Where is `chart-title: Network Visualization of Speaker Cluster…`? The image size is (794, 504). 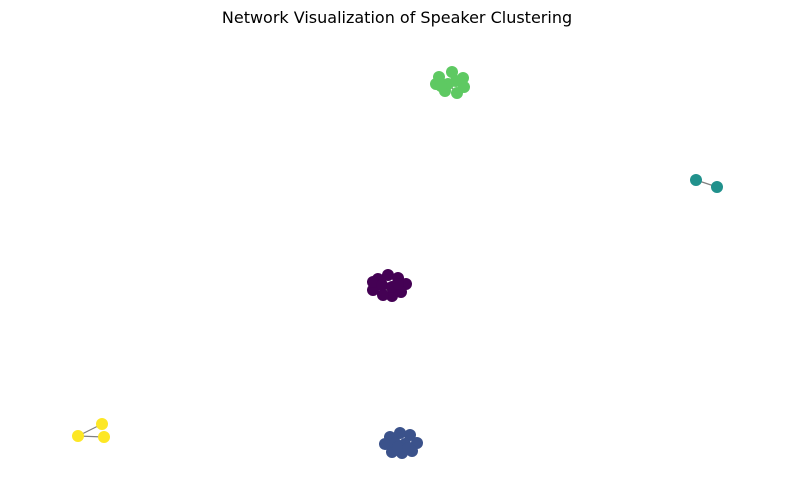 chart-title: Network Visualization of Speaker Cluster… is located at coordinates (397, 17).